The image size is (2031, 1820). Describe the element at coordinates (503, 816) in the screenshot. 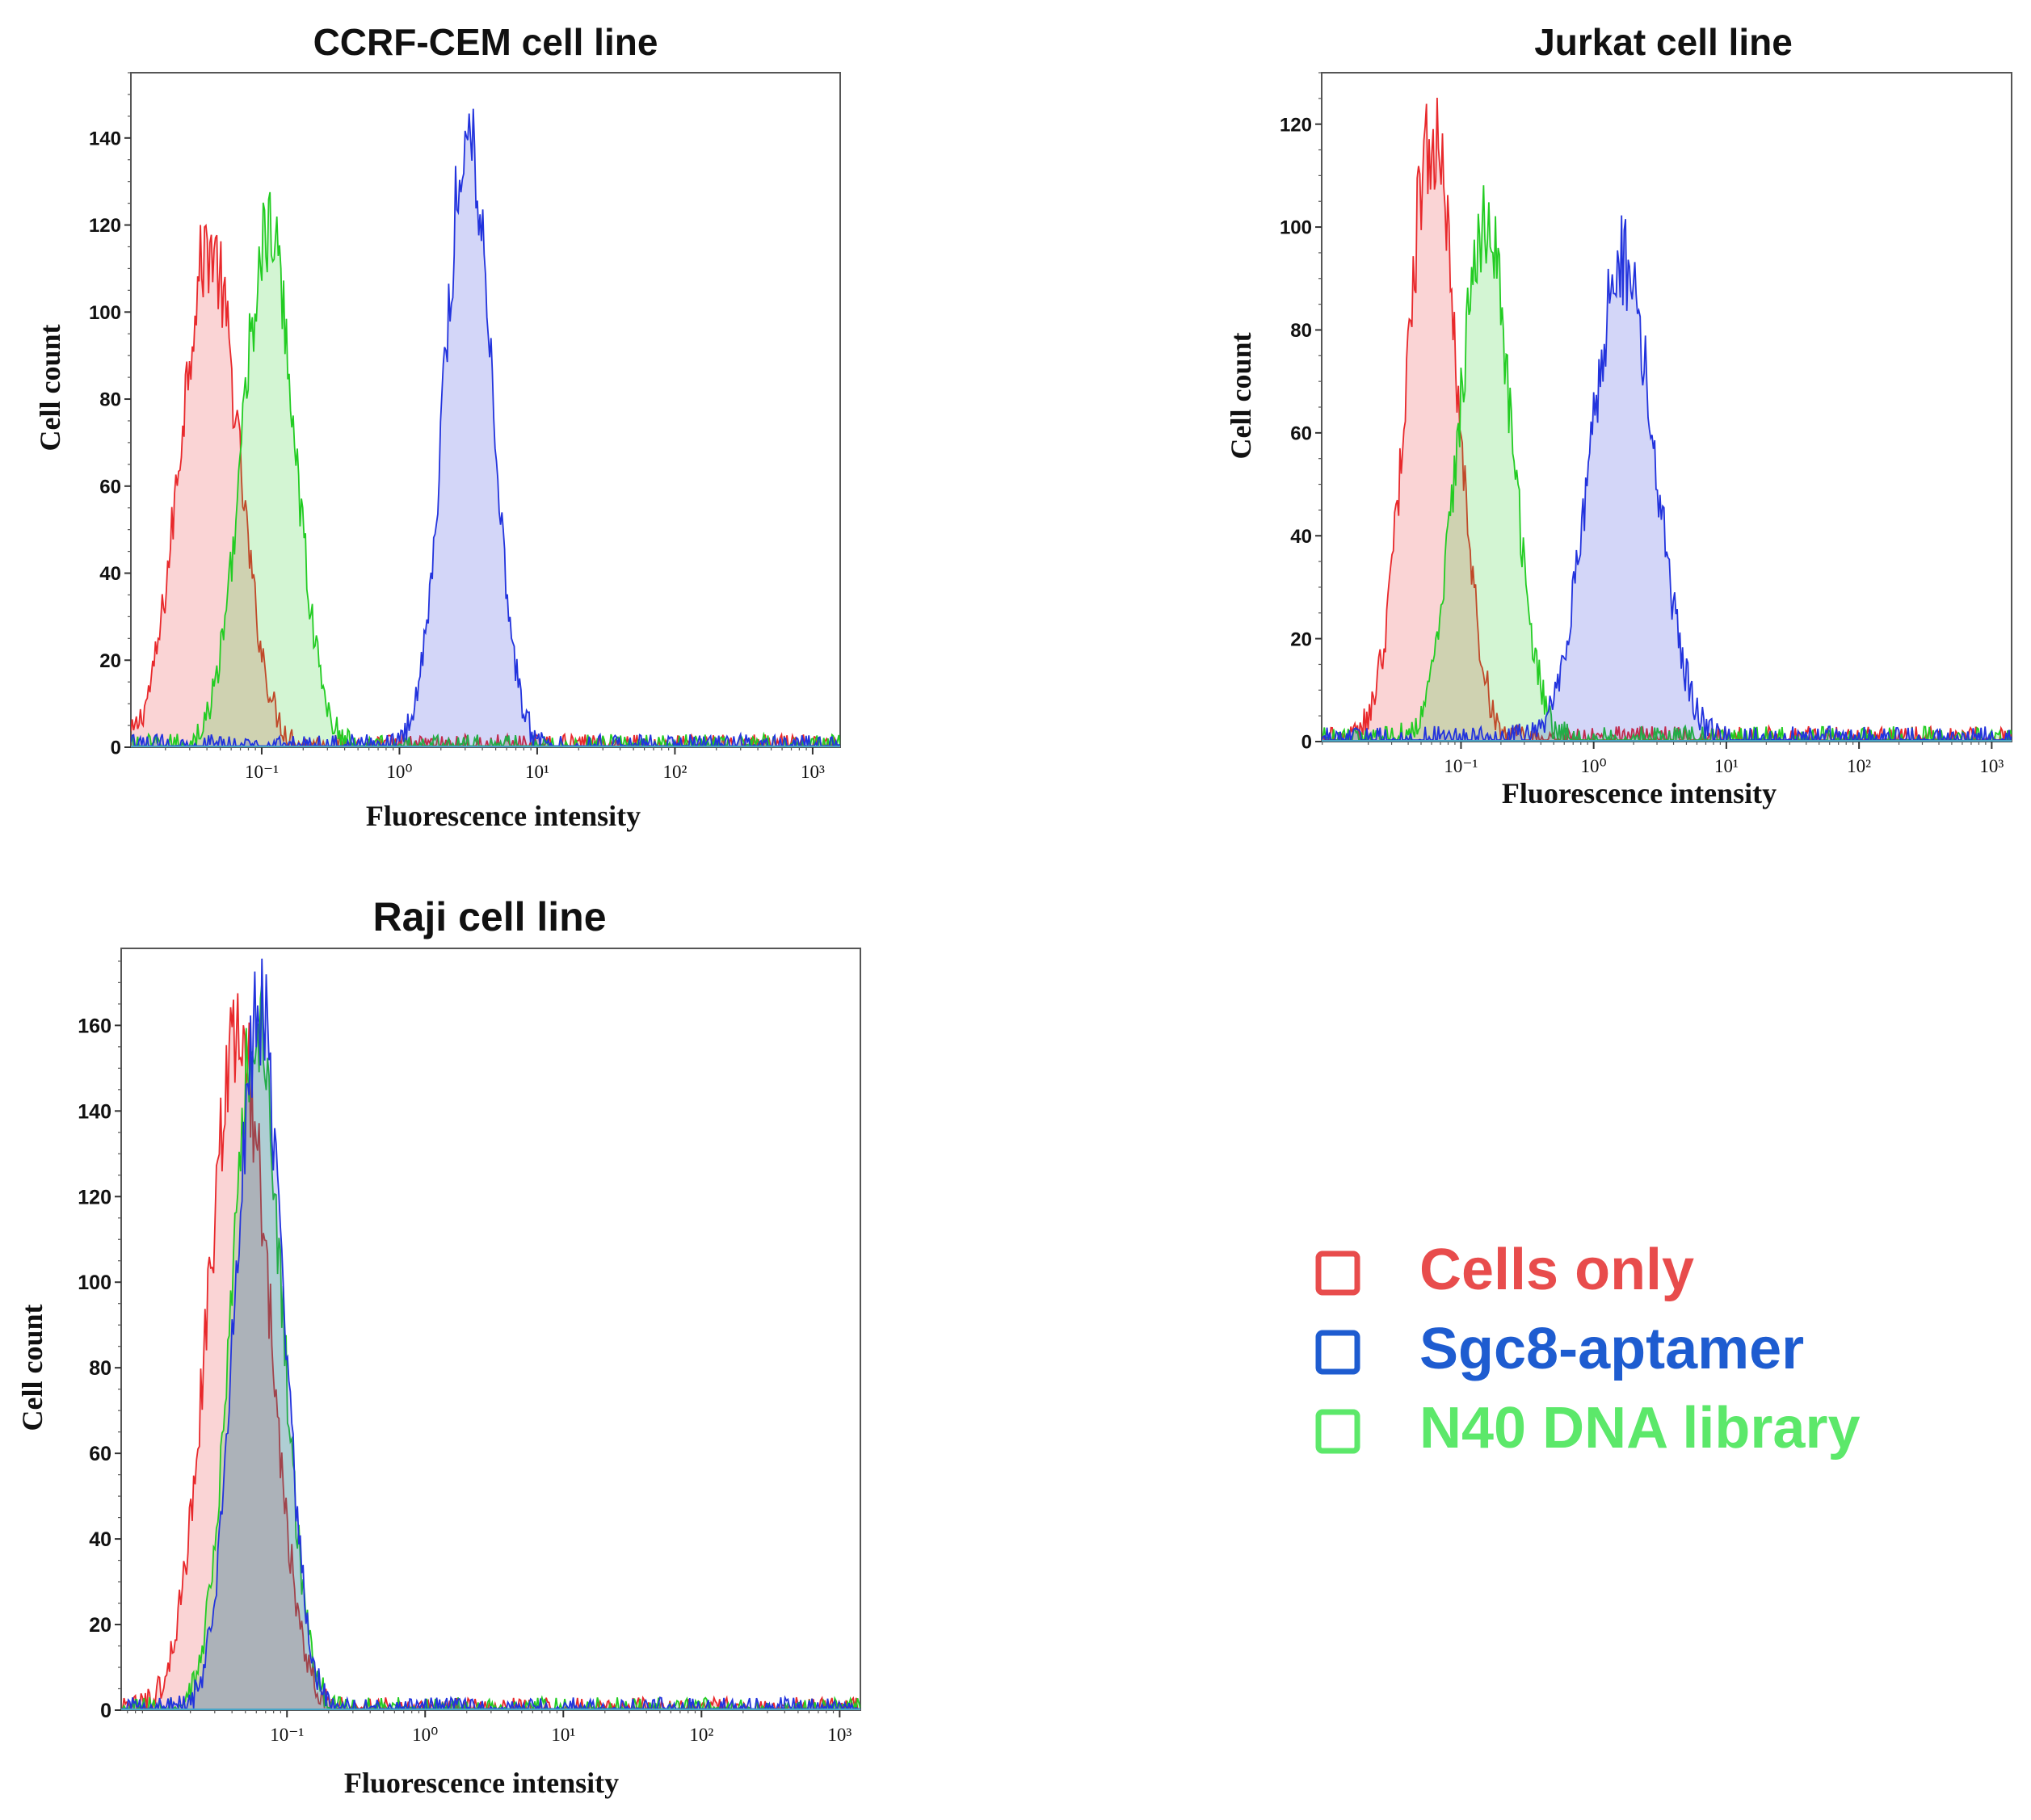

I see `x-axis-label-ccrf-cem: Fluorescence intensity` at that location.